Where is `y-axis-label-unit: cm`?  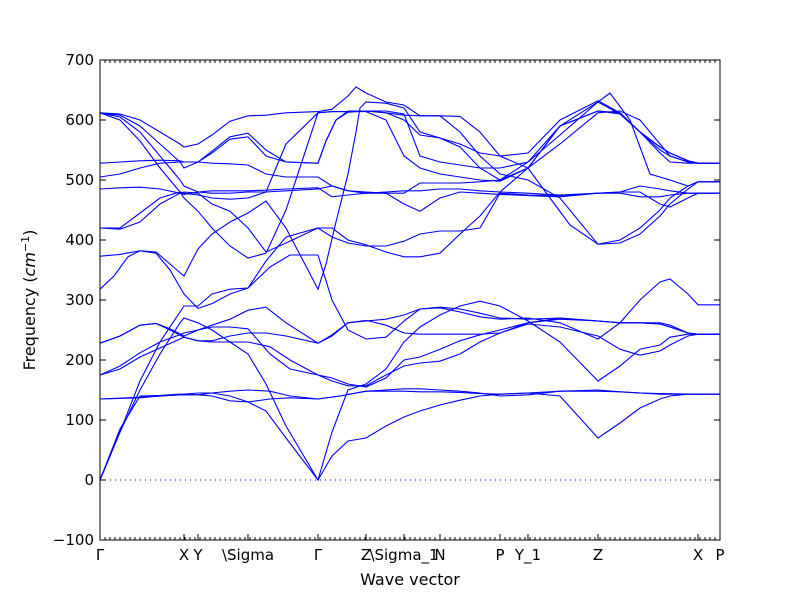 y-axis-label-unit: cm is located at coordinates (29, 264).